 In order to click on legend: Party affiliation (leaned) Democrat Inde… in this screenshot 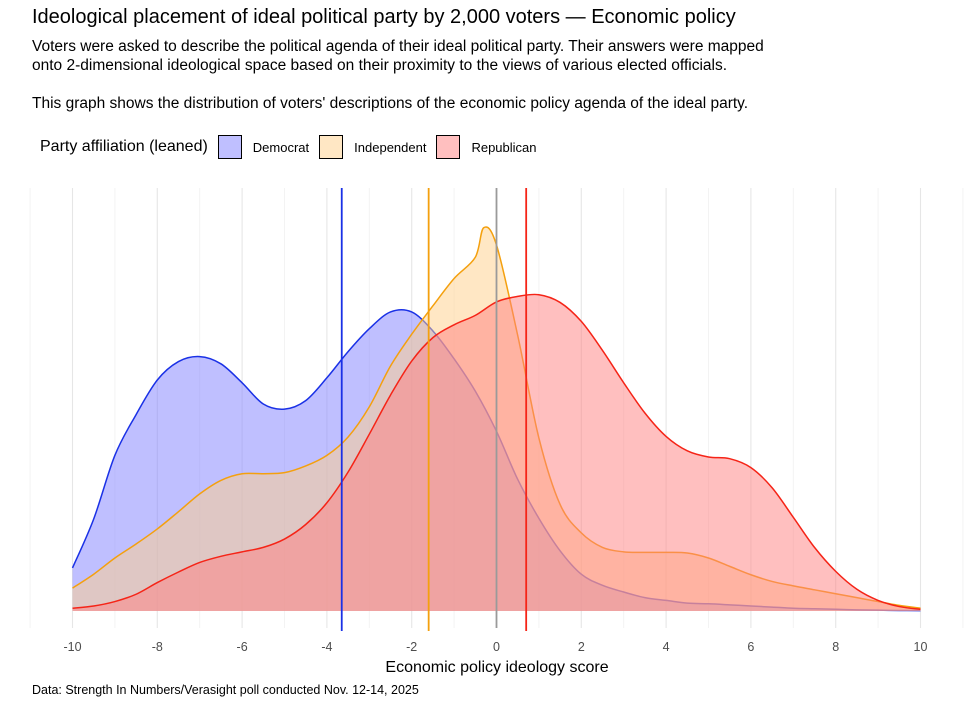, I will do `click(293, 147)`.